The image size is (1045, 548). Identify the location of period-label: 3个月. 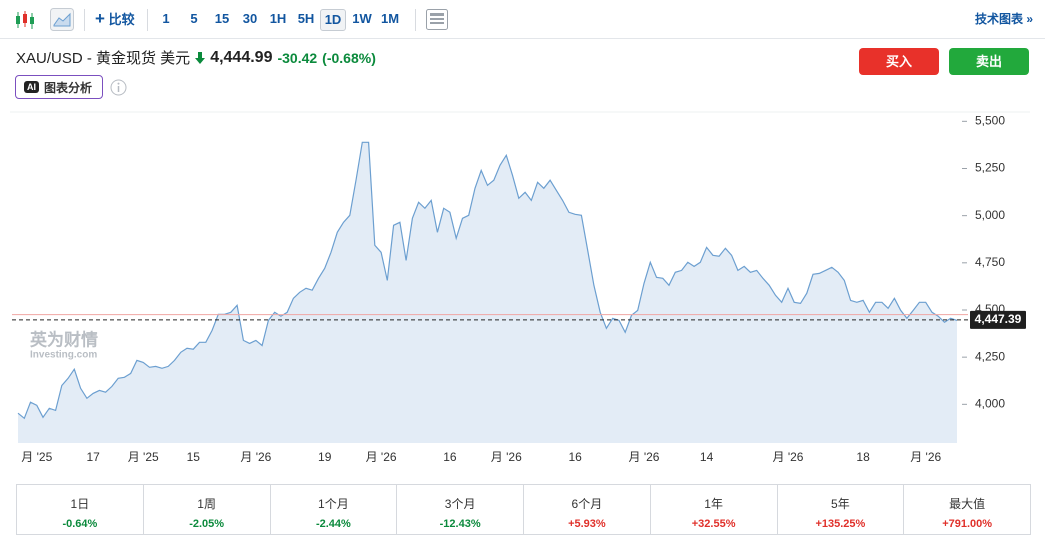
(460, 504).